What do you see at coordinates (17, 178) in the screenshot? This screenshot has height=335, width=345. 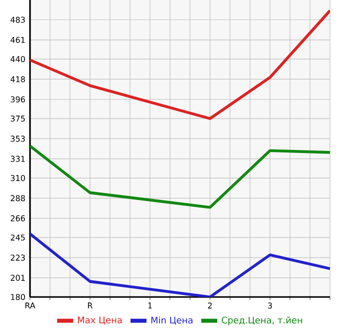 I see `y-tick-label: 310` at bounding box center [17, 178].